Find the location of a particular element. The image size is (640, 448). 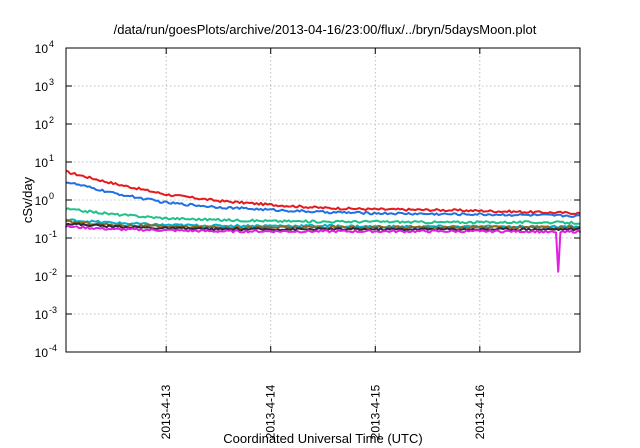

x-axis-label: Coordinated Universal Time (UTC) is located at coordinates (322, 438).